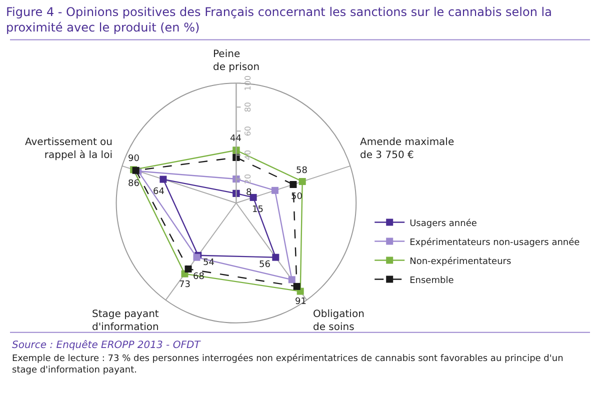 This screenshot has width=600, height=397. What do you see at coordinates (300, 302) in the screenshot?
I see `data-label: 91` at bounding box center [300, 302].